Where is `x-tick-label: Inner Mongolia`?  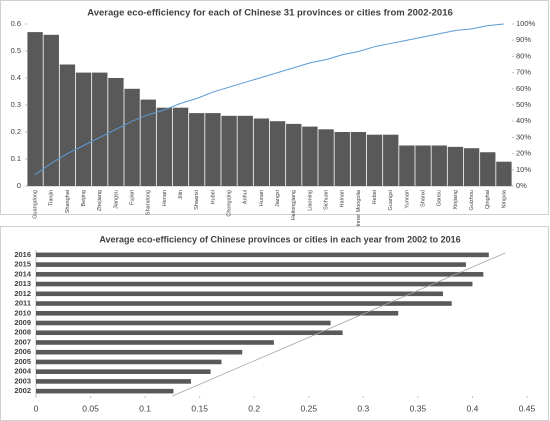
x-tick-label: Inner Mongolia is located at coordinates (359, 207).